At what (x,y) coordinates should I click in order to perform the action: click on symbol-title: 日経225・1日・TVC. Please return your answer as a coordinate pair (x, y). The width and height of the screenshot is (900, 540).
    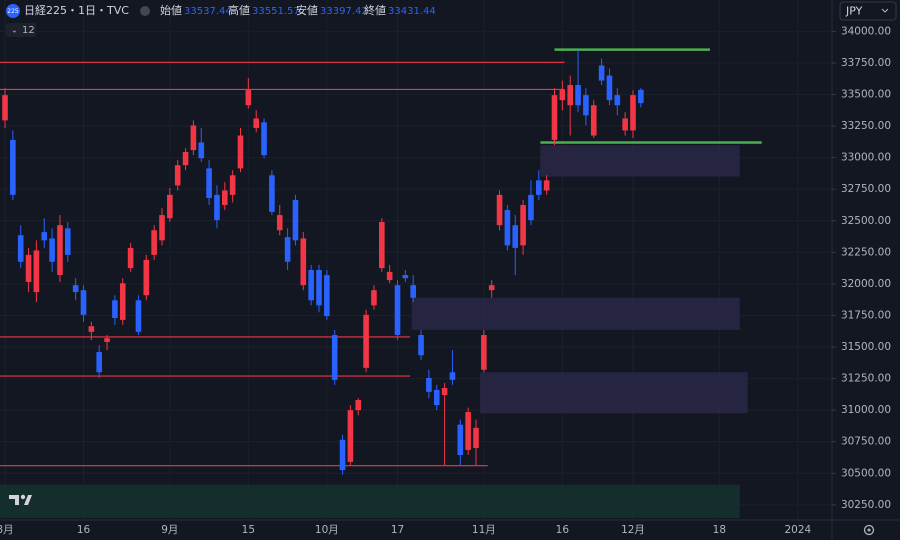
    Looking at the image, I should click on (76, 10).